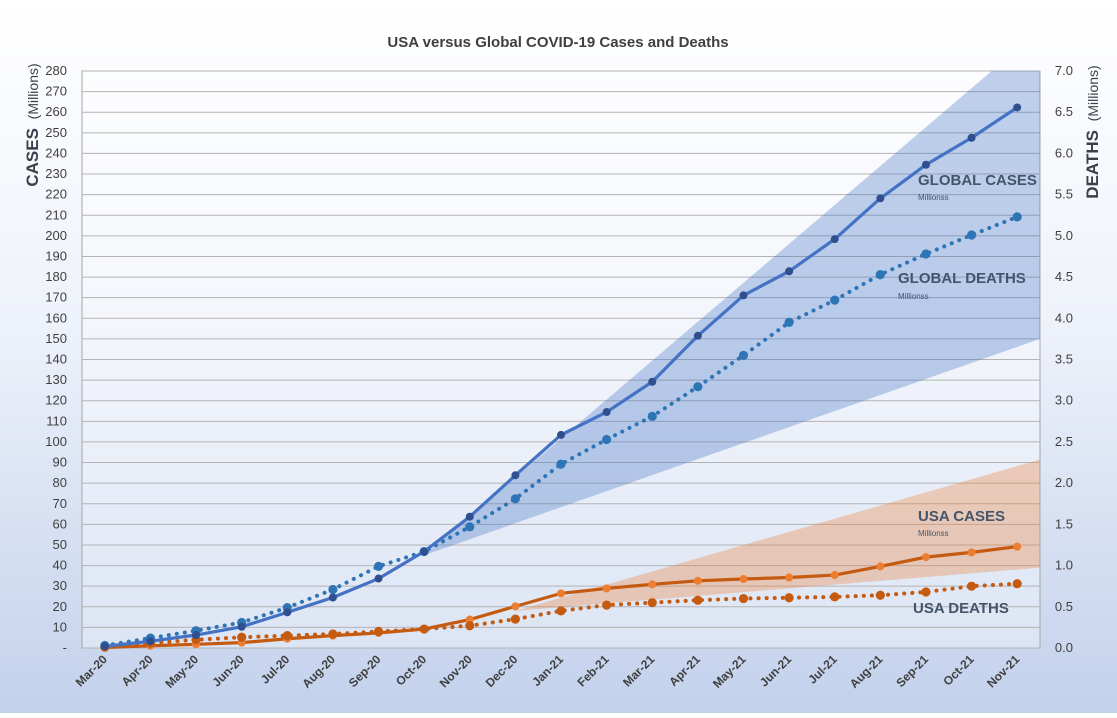 The image size is (1117, 718). I want to click on y-right-tick-label: 0.0, so click(1064, 647).